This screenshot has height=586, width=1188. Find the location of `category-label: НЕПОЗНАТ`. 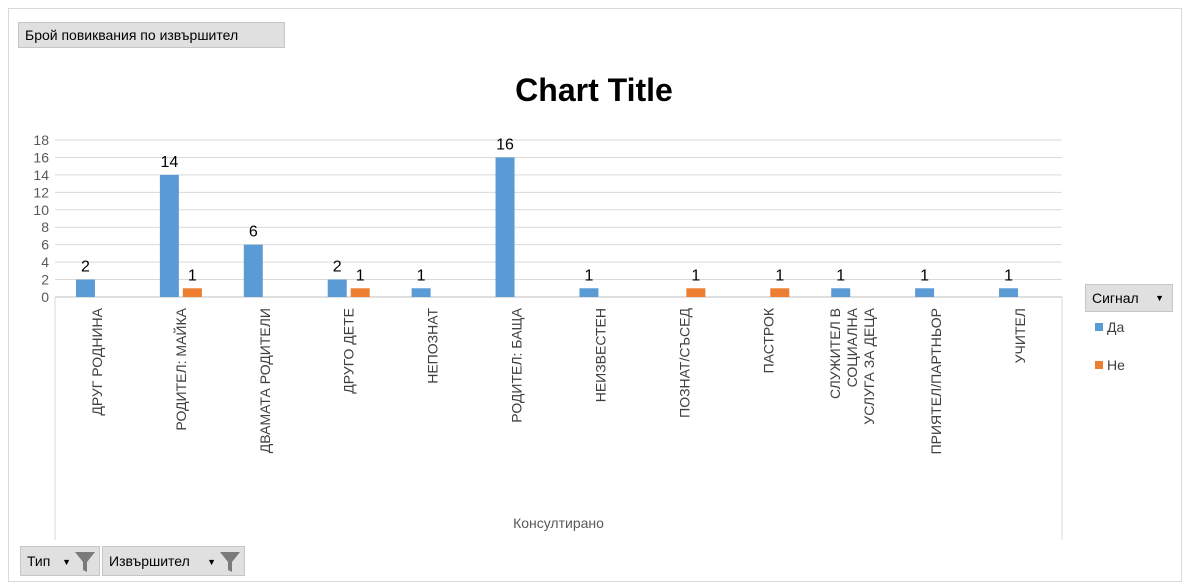

category-label: НЕПОЗНАТ is located at coordinates (433, 346).